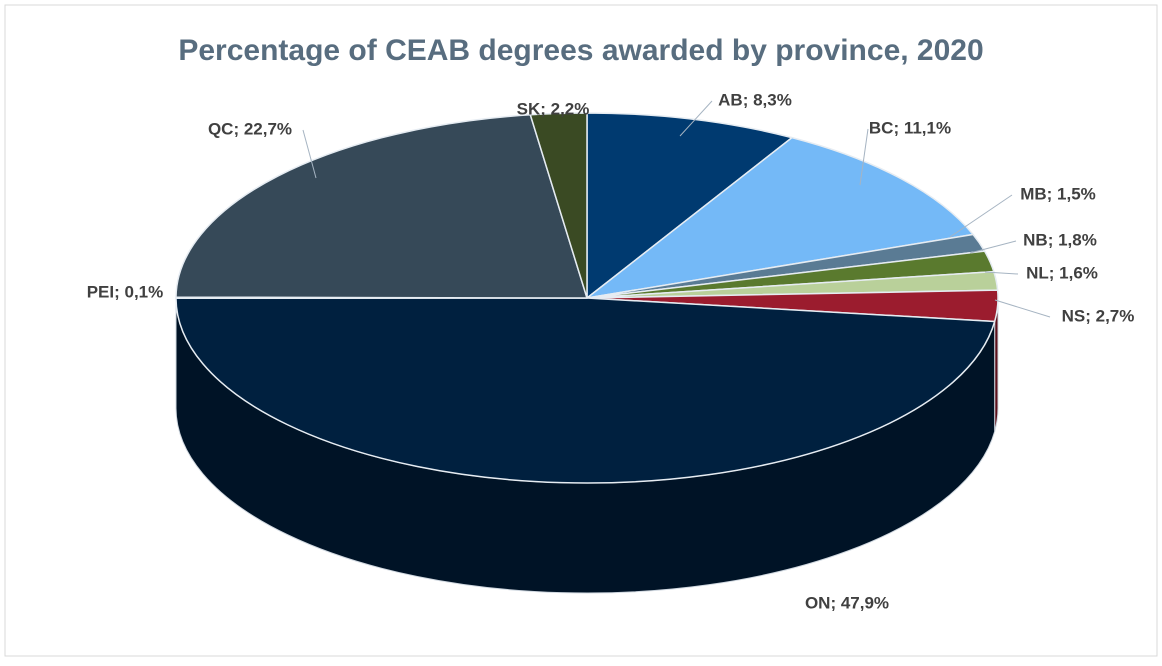 The image size is (1162, 666). Describe the element at coordinates (125, 291) in the screenshot. I see `data-label: PEI; 0,1%` at that location.